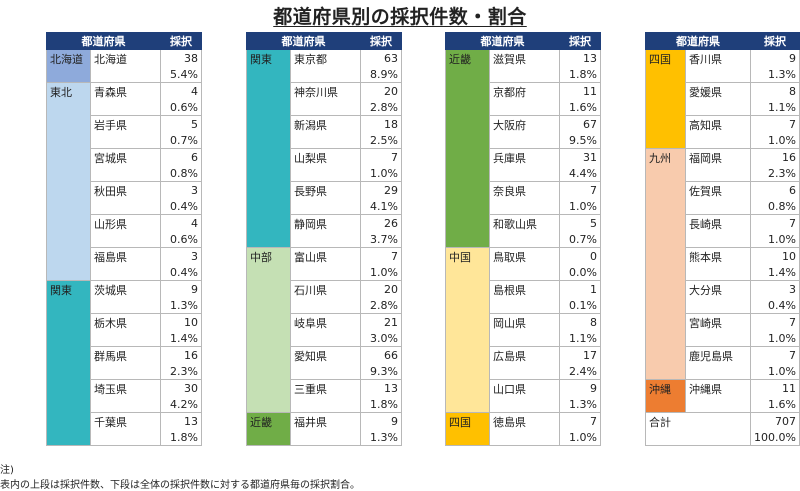  I want to click on prefecture-name: 静岡県, so click(325, 231).